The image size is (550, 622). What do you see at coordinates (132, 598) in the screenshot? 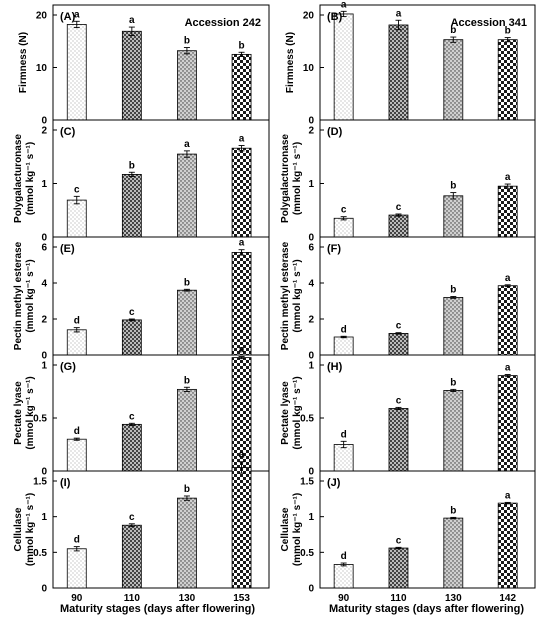
I see `x-tick-label: 110` at bounding box center [132, 598].